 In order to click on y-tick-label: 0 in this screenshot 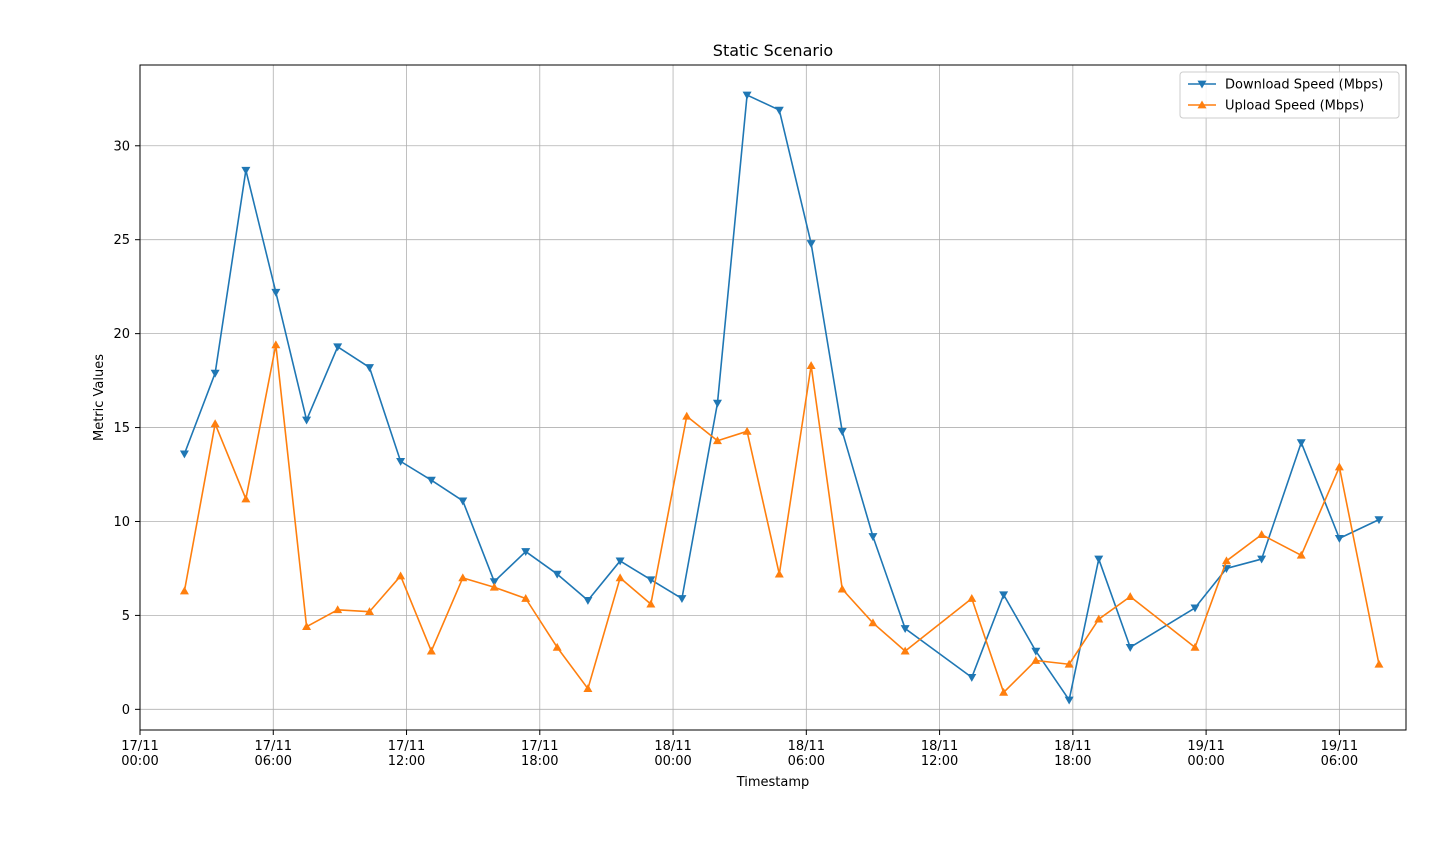, I will do `click(126, 710)`.